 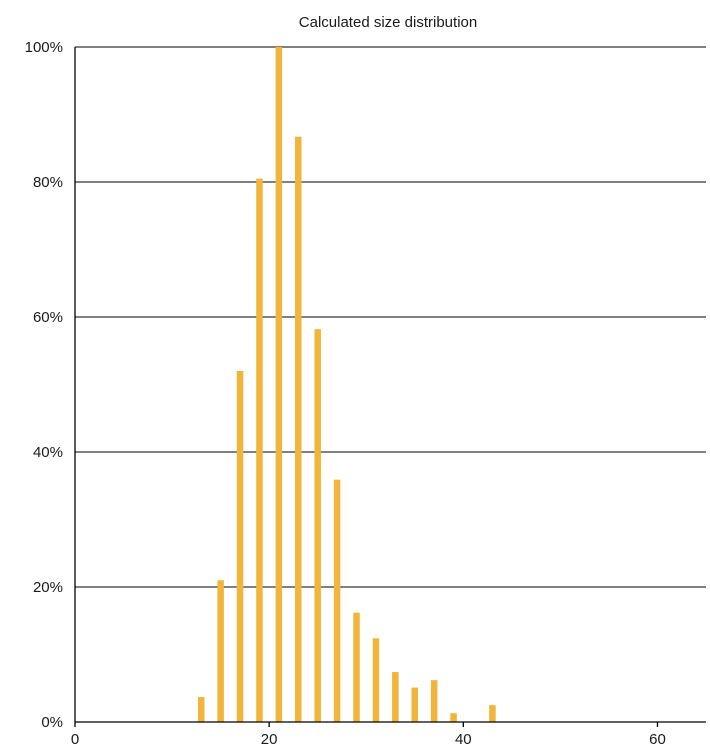 I want to click on y-tick-label: 80%, so click(x=48, y=182).